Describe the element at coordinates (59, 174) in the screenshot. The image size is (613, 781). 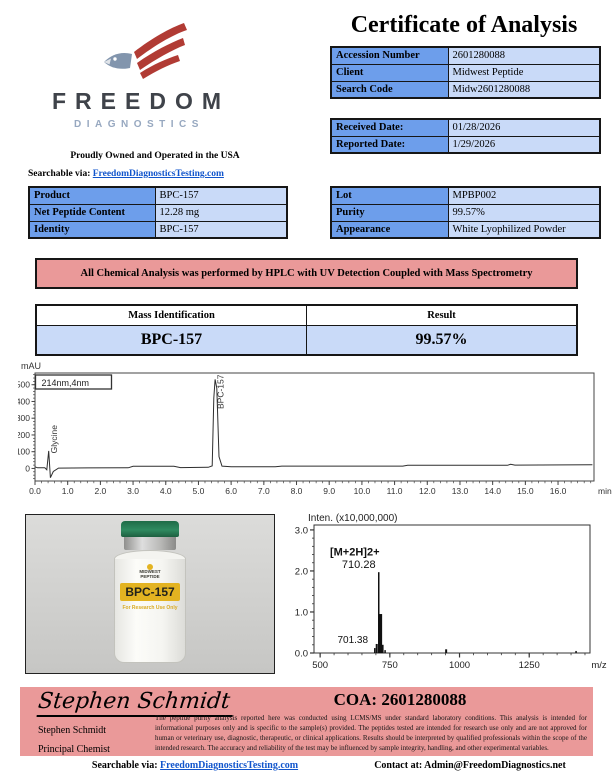
I see `searchable-label: Searchable via:` at that location.